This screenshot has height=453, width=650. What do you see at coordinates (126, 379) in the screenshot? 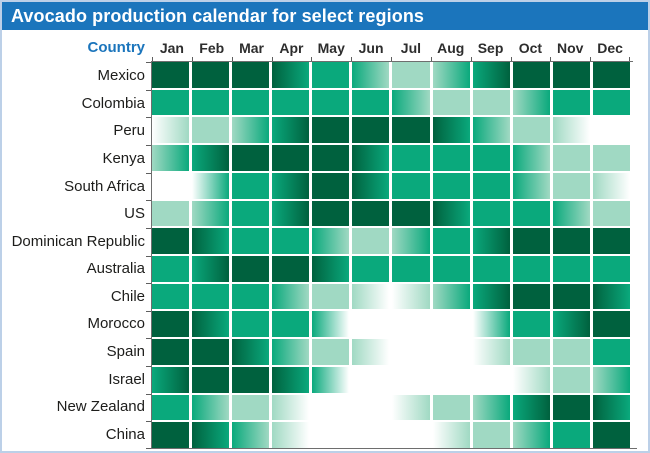
I see `country-label: Israel` at bounding box center [126, 379].